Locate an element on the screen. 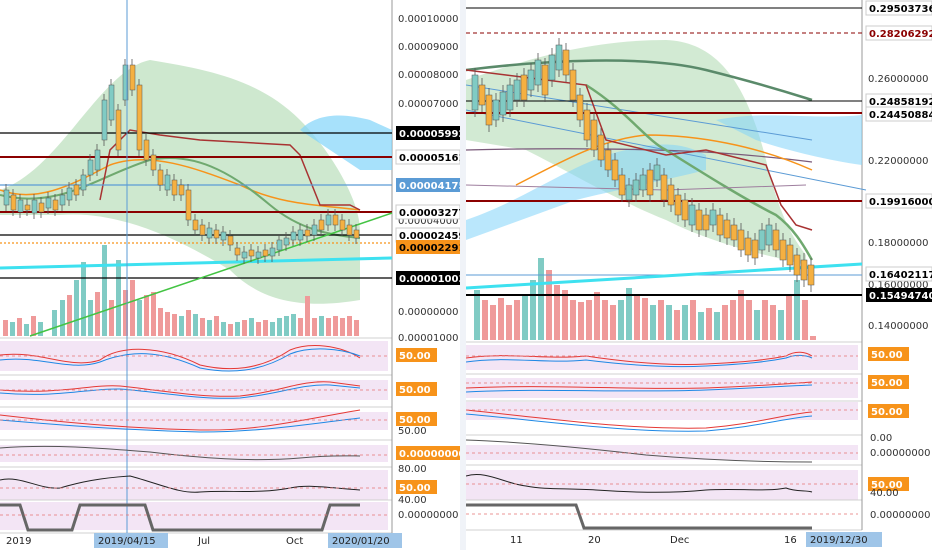 Image resolution: width=932 pixels, height=550 pixels. pane-divider is located at coordinates (463, 275).